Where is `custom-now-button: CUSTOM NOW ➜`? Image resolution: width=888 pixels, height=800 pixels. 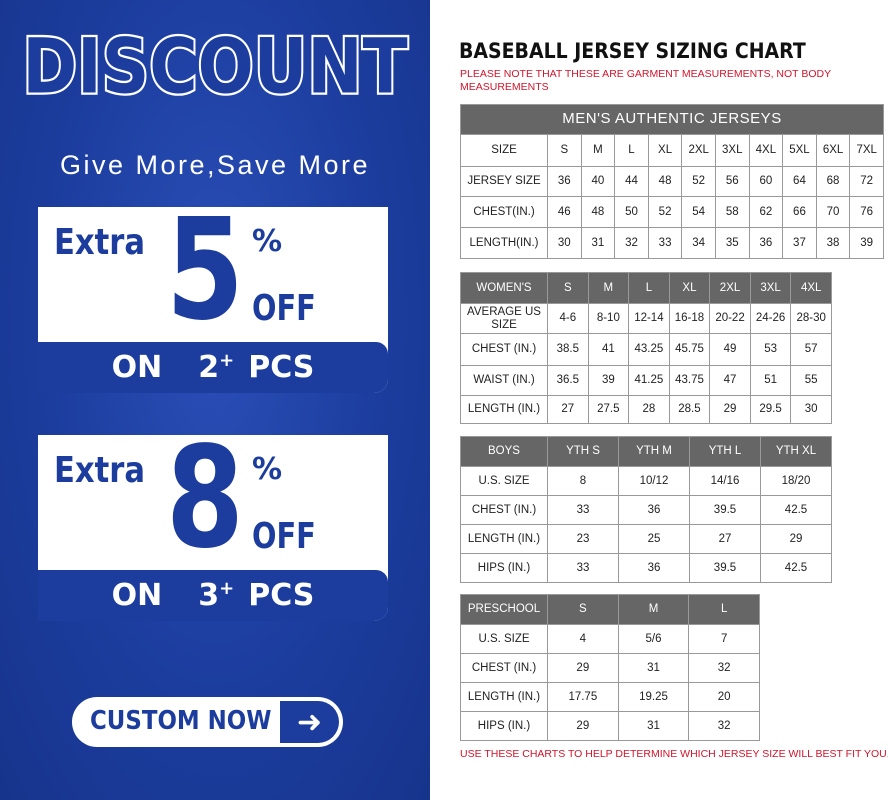 custom-now-button: CUSTOM NOW ➜ is located at coordinates (207, 722).